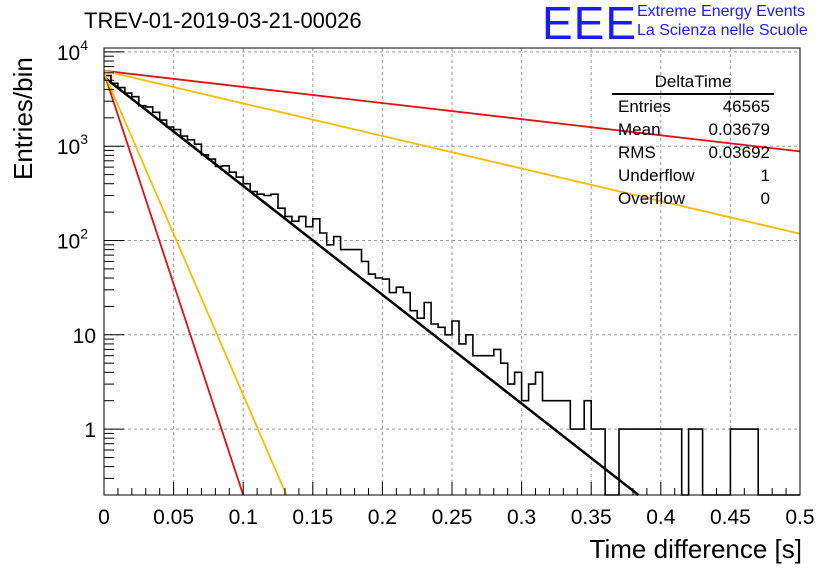 This screenshot has height=572, width=836. Describe the element at coordinates (591, 517) in the screenshot. I see `x-tick-label: 0.35` at that location.